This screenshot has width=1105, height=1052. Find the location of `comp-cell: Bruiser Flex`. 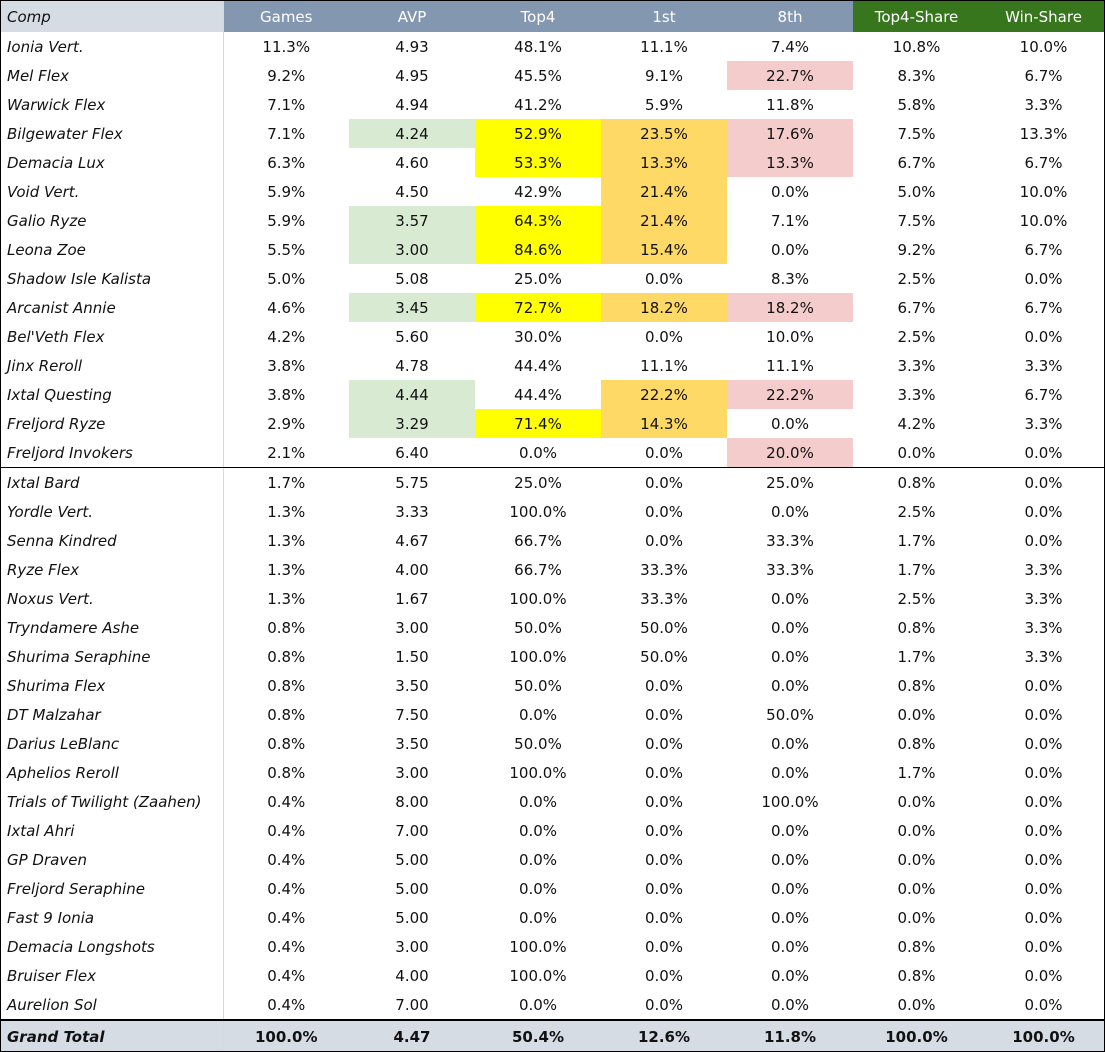

comp-cell: Bruiser Flex is located at coordinates (112, 975).